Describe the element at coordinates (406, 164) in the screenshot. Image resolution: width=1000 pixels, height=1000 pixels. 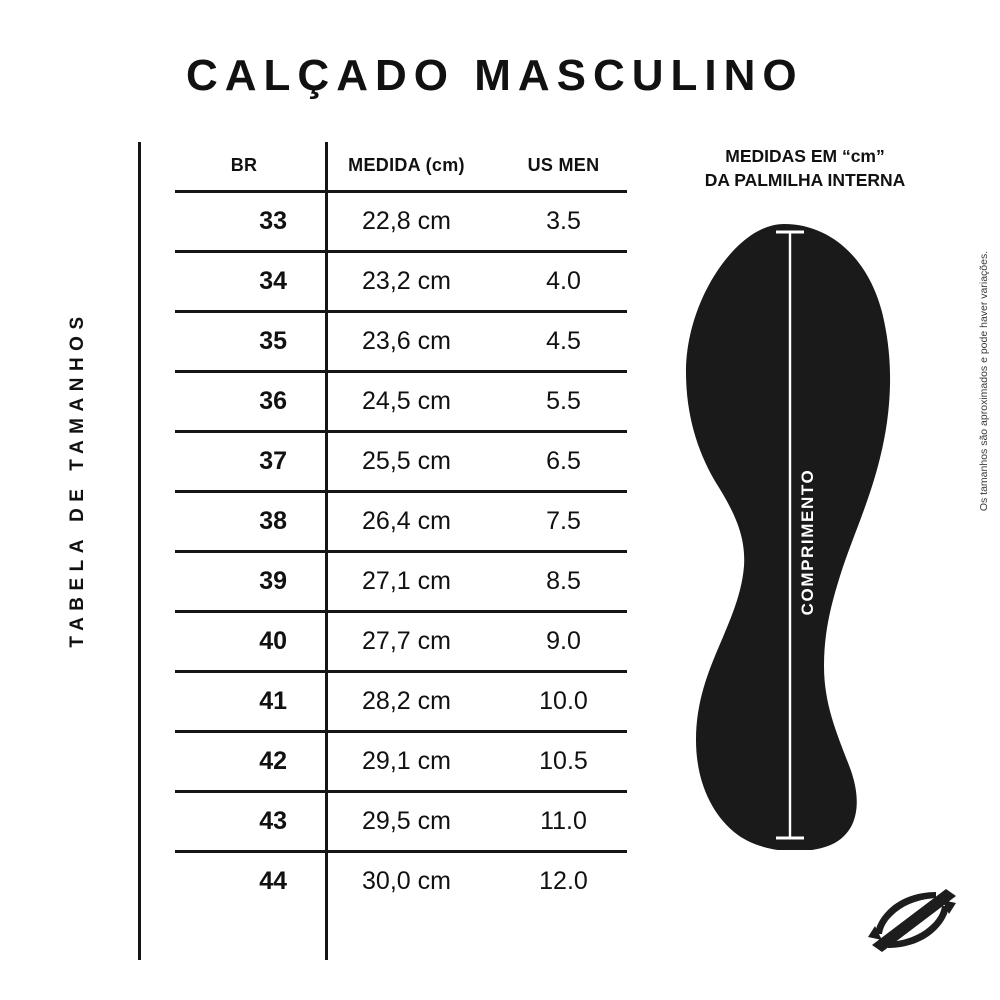
I see `column-header-medida: MEDIDA (cm)` at that location.